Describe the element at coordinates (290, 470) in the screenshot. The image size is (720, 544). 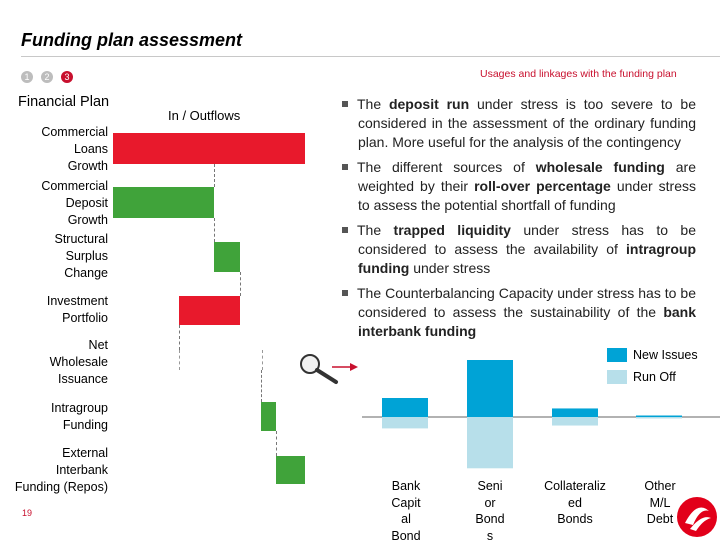
I see `bar-external-interbank` at that location.